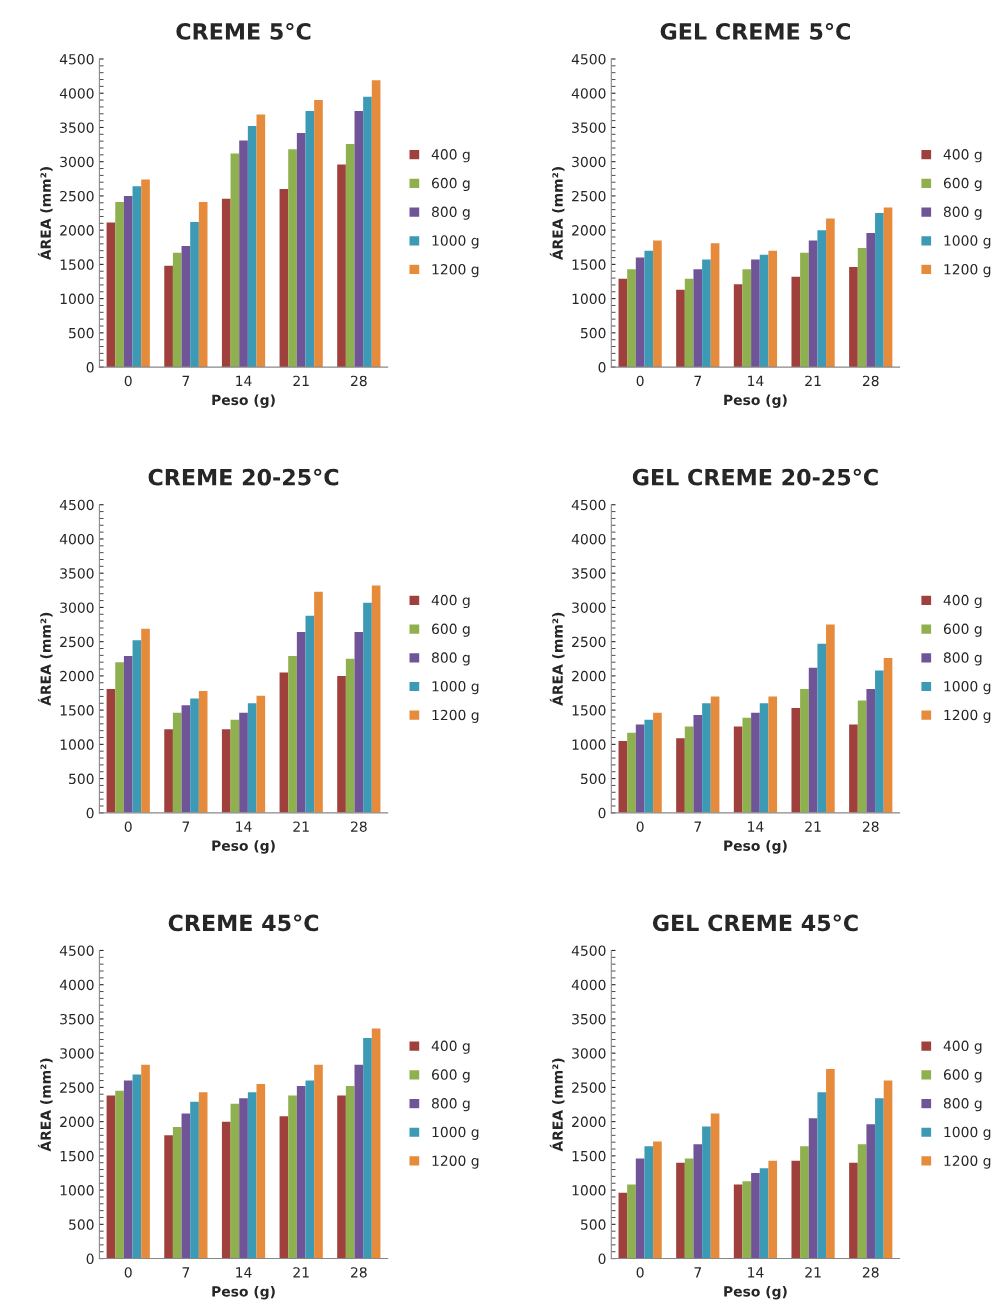 Image resolution: width=994 pixels, height=1311 pixels. Describe the element at coordinates (243, 1292) in the screenshot. I see `x-axis-title: Peso (g)` at that location.